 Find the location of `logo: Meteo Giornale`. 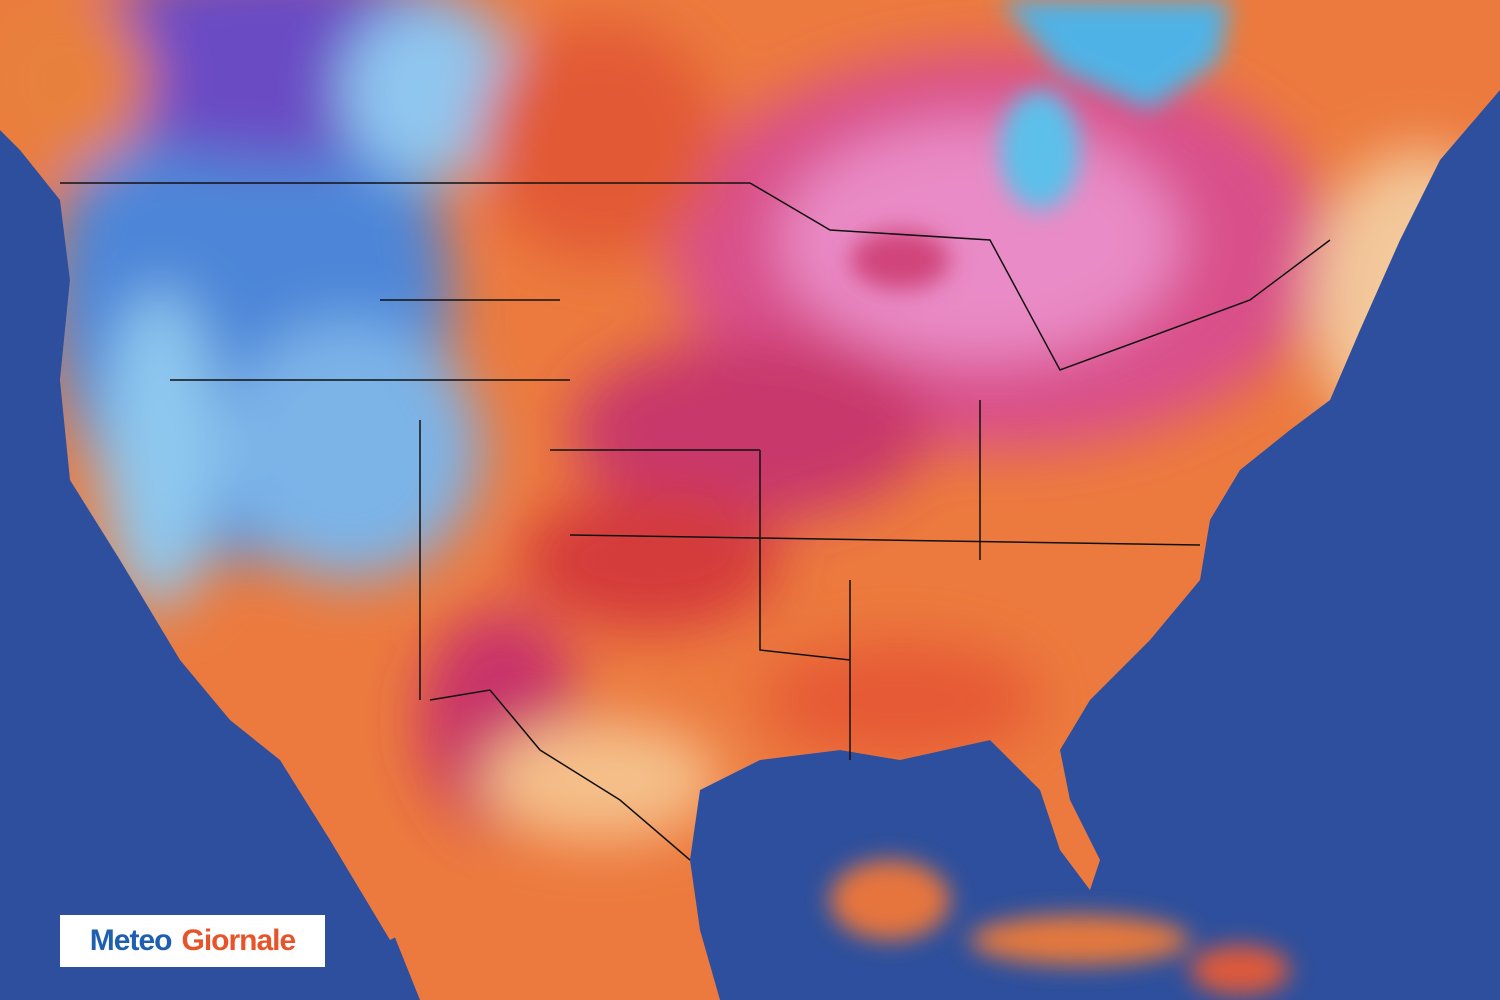

logo: Meteo Giornale is located at coordinates (192, 941).